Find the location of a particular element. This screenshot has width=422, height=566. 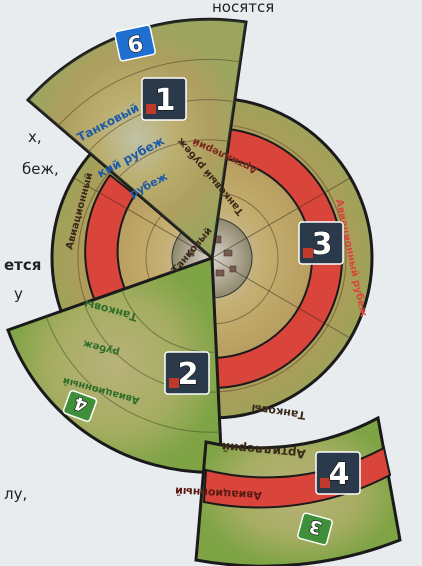

badge-4-small: 4 is located at coordinates (80, 406).